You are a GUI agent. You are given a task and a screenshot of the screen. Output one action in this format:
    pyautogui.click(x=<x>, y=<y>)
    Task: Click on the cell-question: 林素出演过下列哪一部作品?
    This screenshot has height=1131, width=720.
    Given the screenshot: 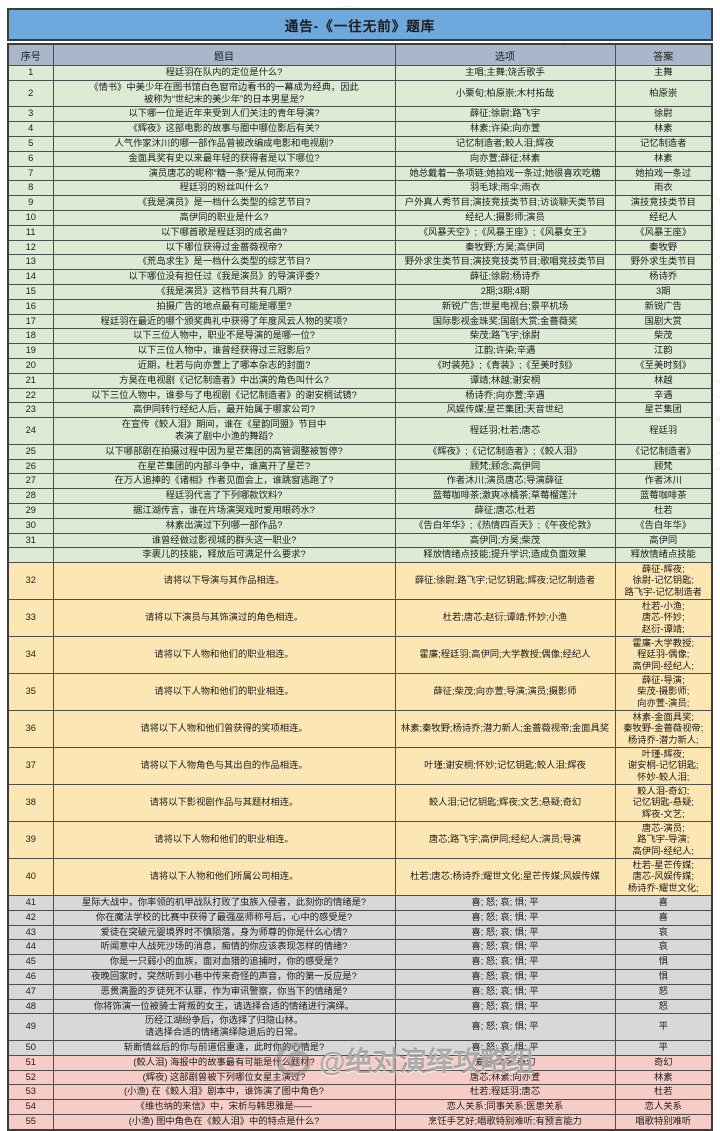 What is the action you would take?
    pyautogui.click(x=224, y=525)
    